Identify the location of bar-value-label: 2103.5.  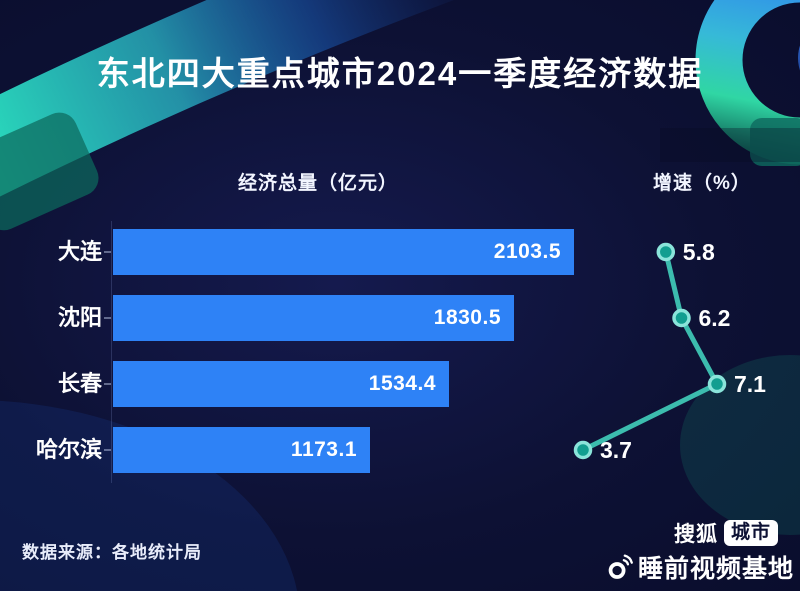
(527, 251).